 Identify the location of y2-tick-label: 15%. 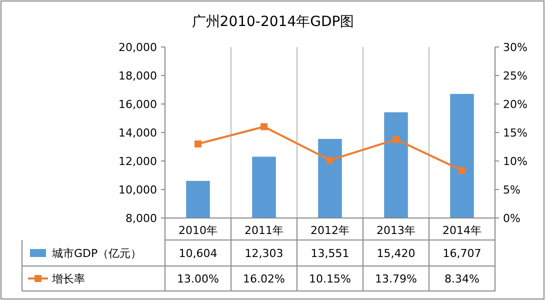
(515, 133).